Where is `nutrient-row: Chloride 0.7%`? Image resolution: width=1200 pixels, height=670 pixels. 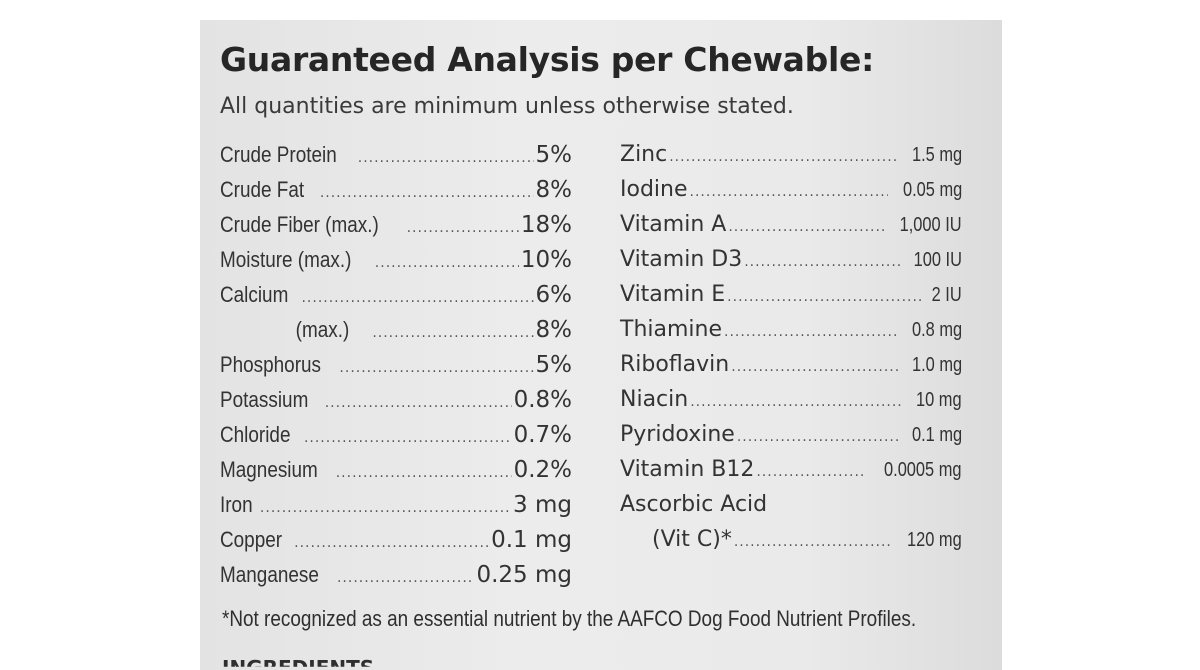
nutrient-row: Chloride 0.7% is located at coordinates (396, 434).